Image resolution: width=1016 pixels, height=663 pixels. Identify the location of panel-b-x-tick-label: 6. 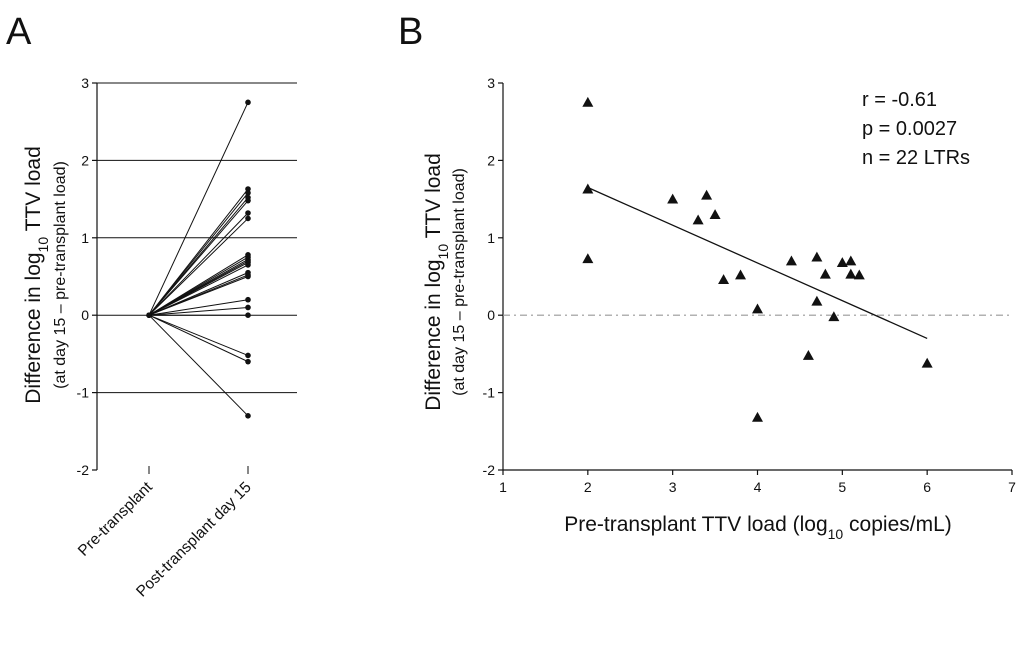
(927, 487).